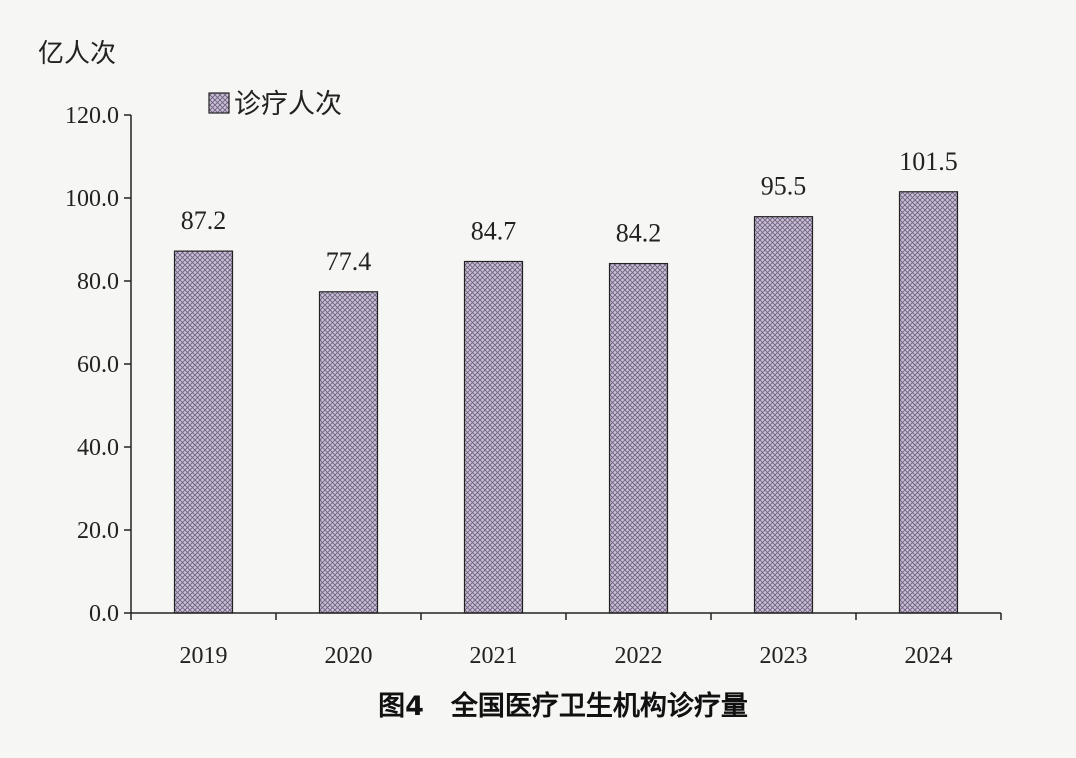  What do you see at coordinates (348, 452) in the screenshot?
I see `bar-2020` at bounding box center [348, 452].